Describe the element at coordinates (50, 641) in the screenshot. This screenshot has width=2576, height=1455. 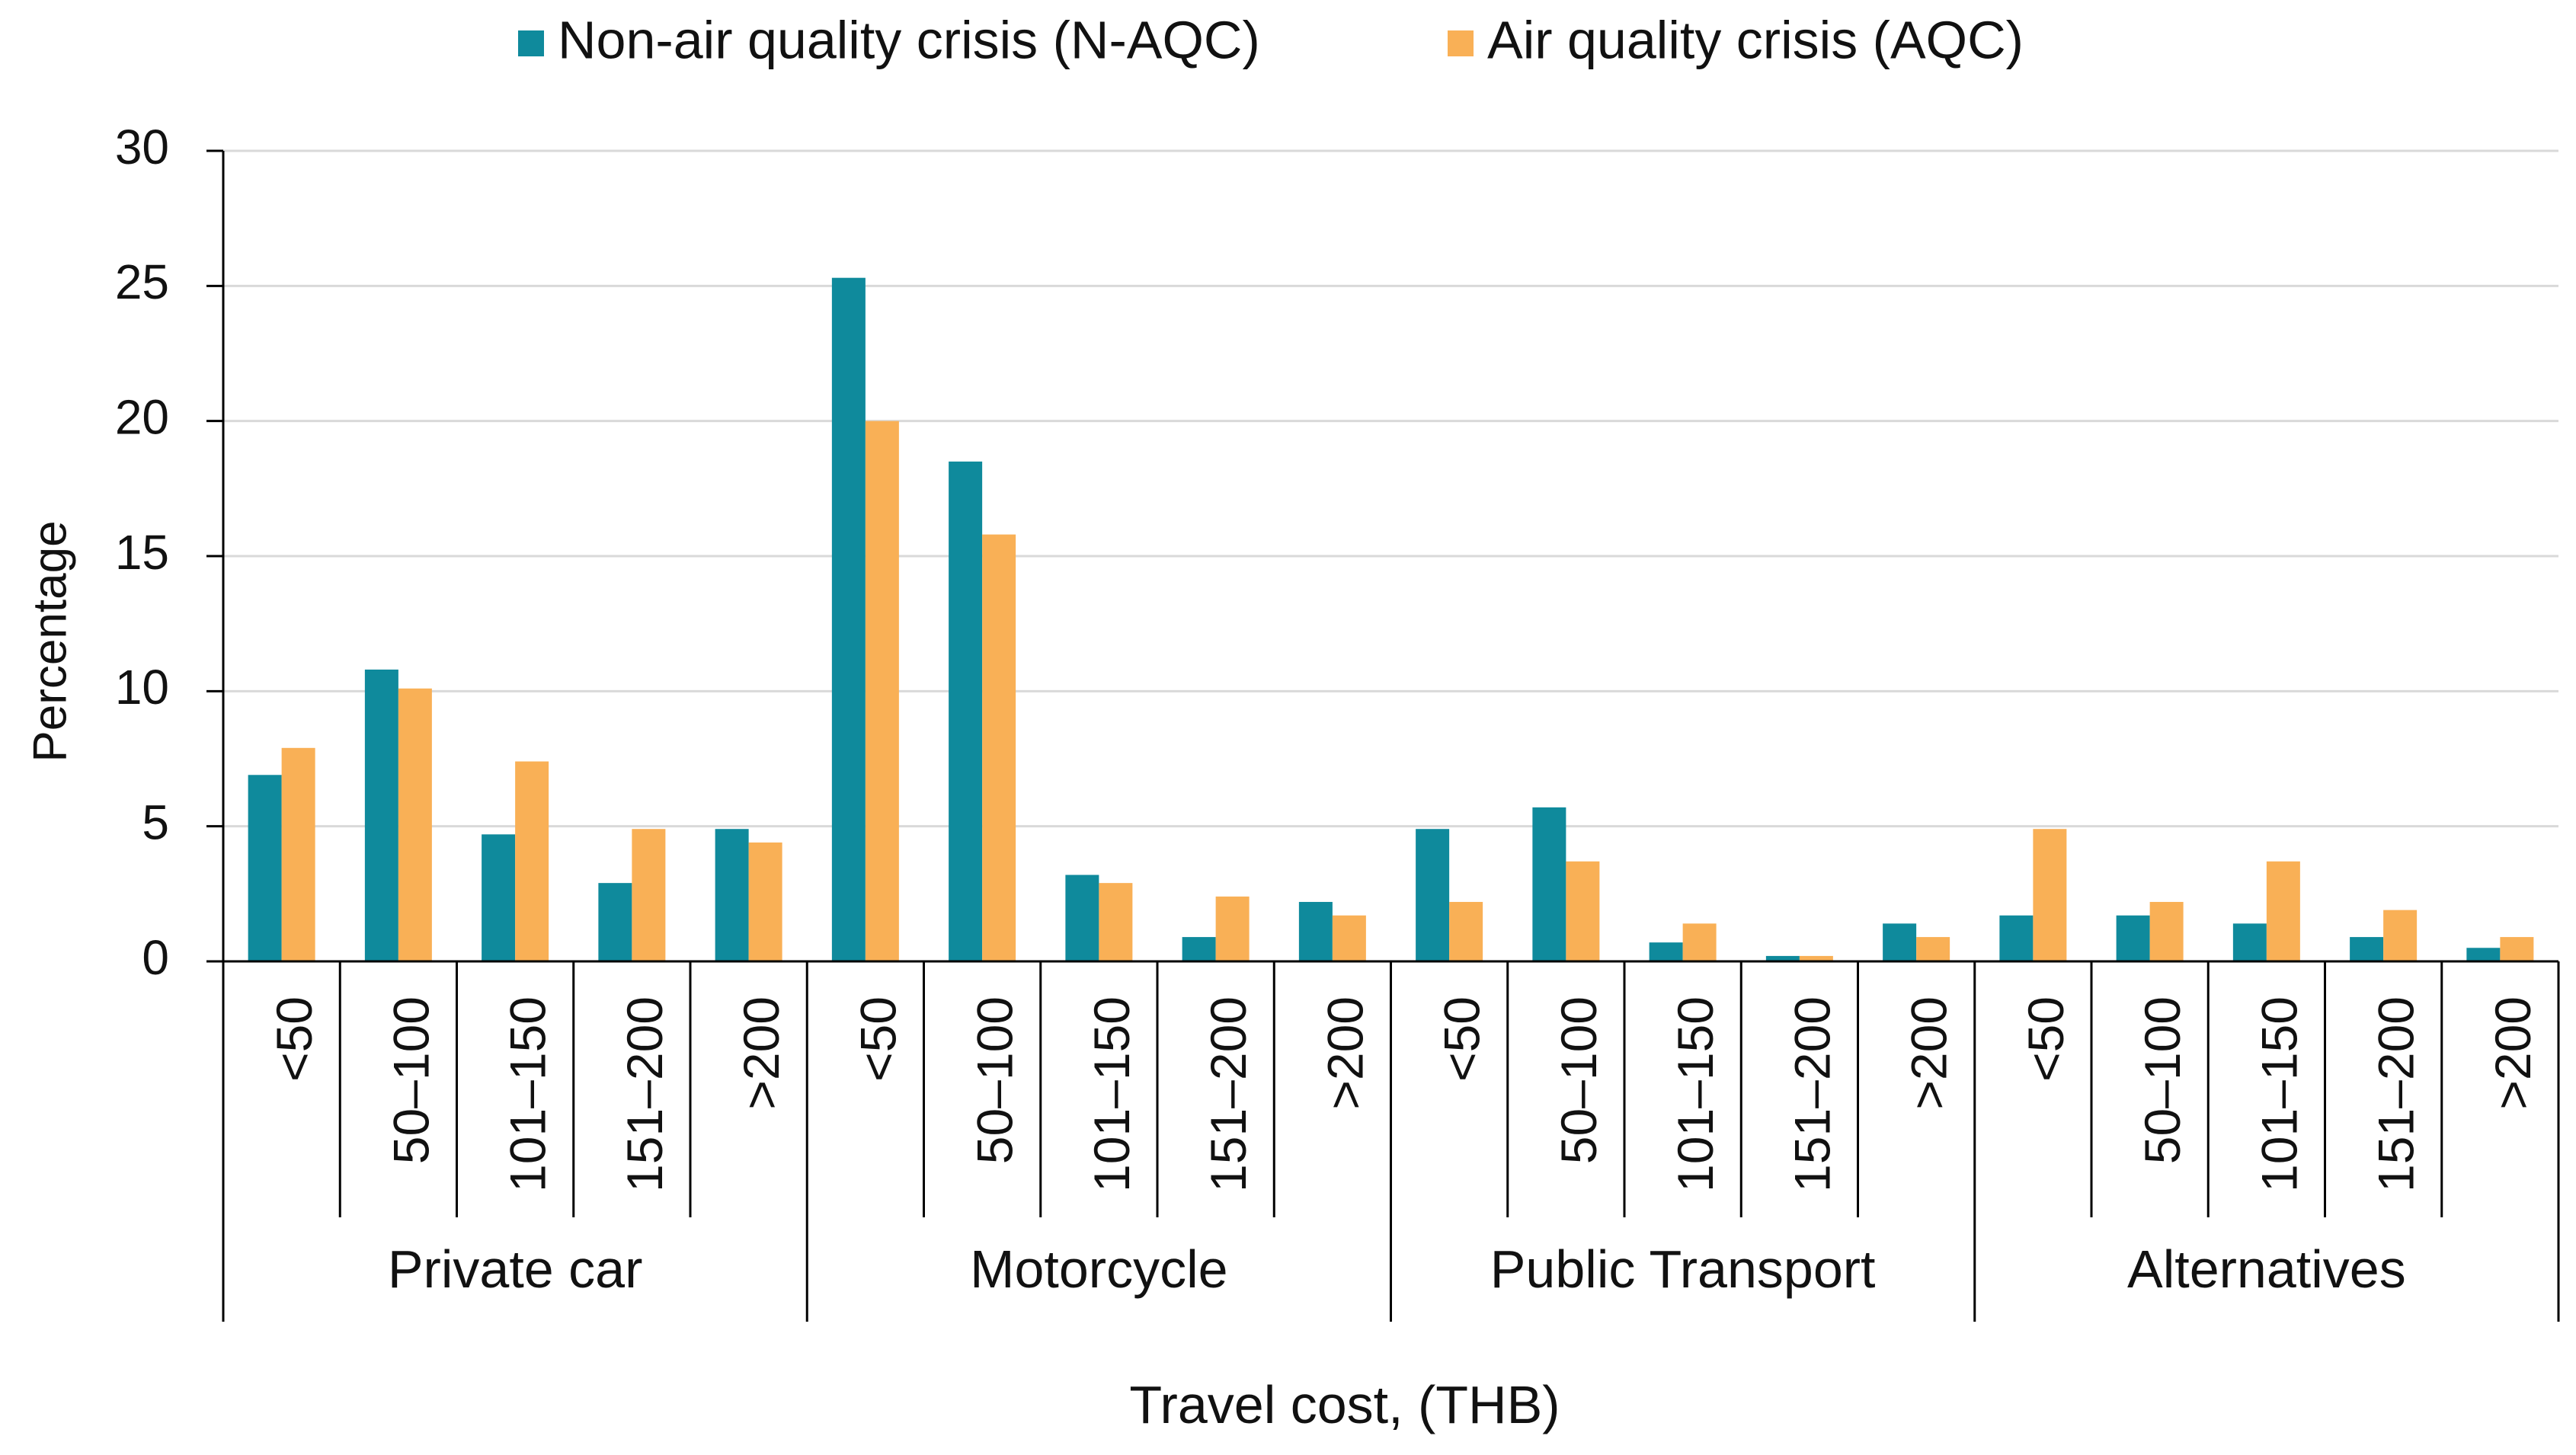
I see `y-axis-title: Percentage` at that location.